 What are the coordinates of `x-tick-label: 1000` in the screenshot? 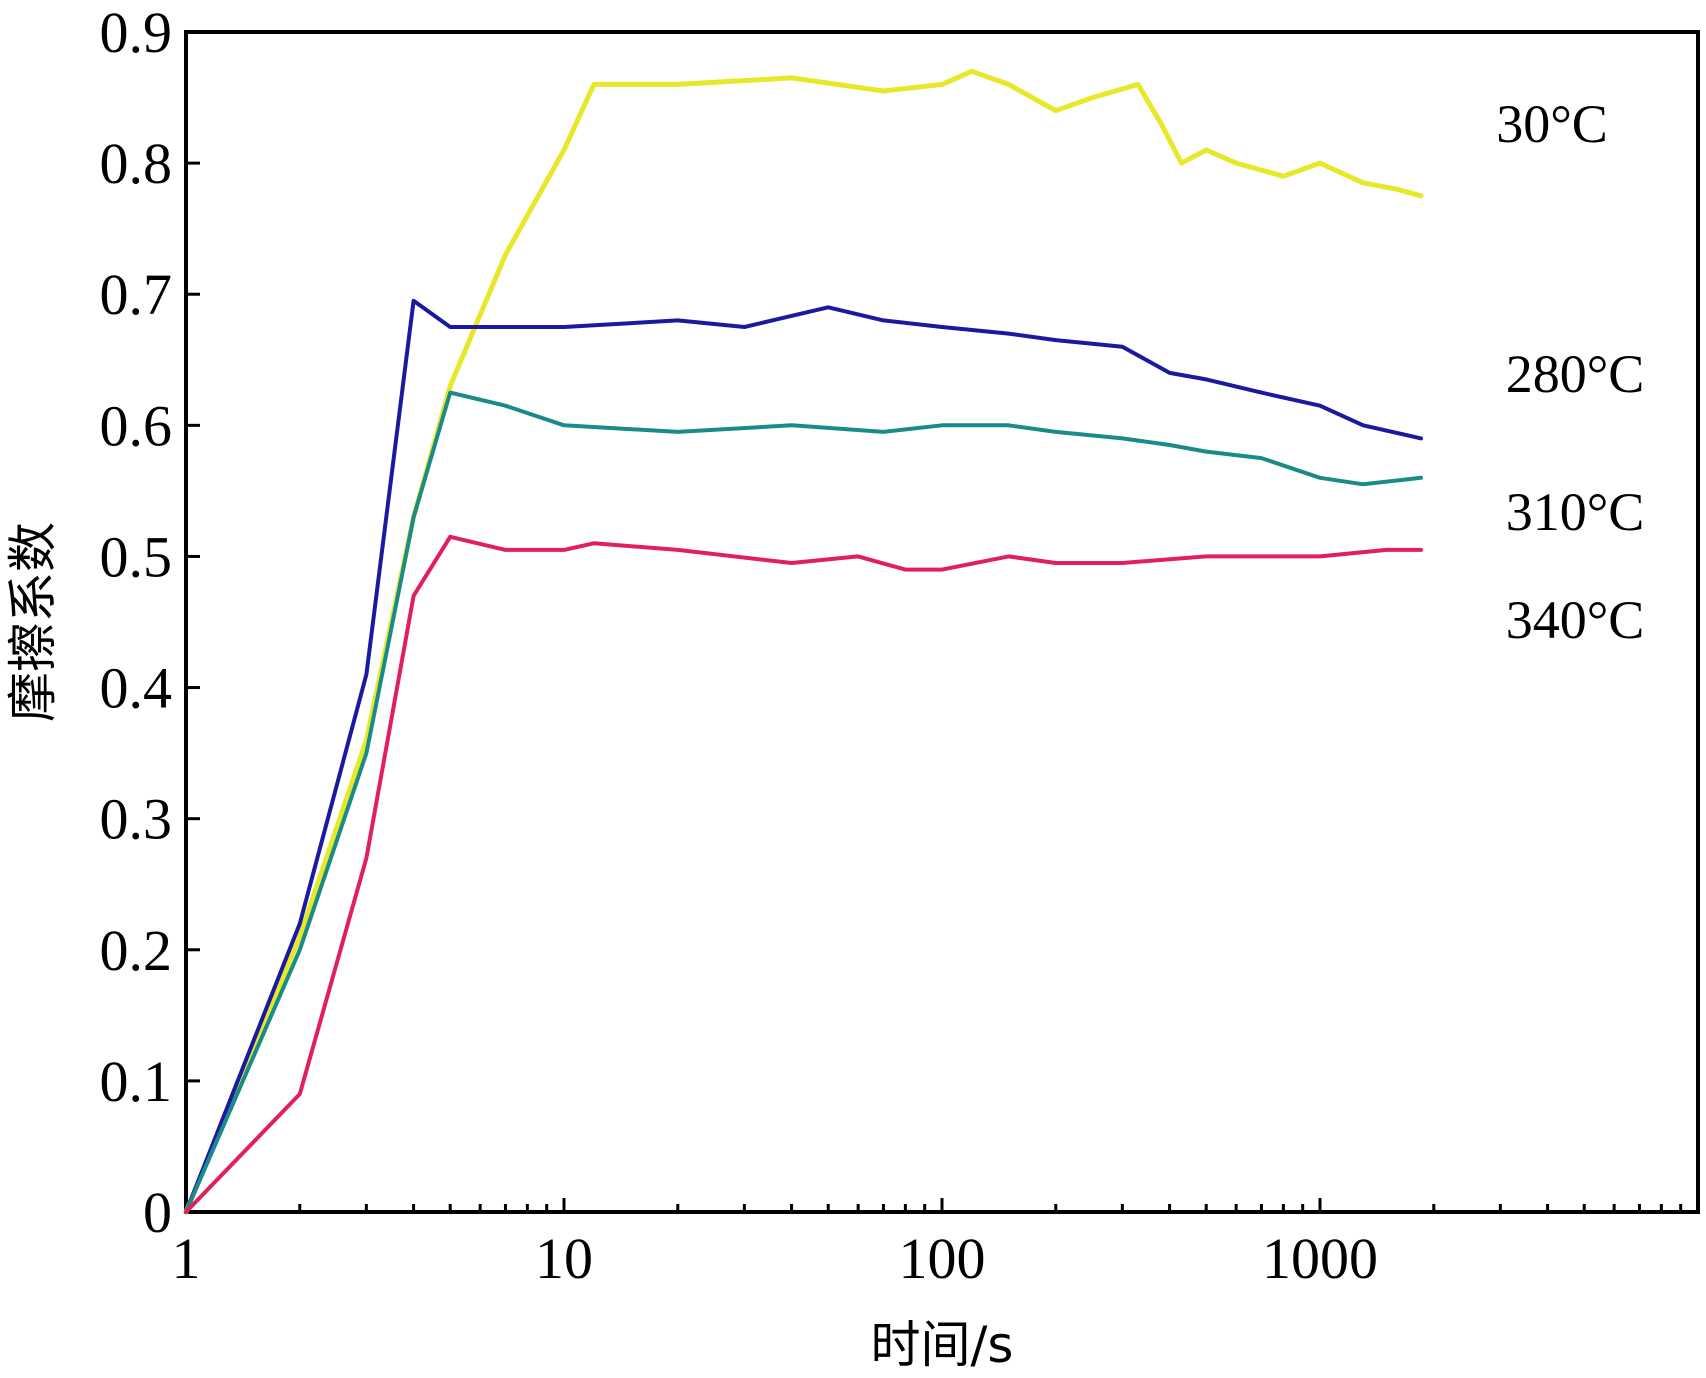 It's located at (1320, 1258).